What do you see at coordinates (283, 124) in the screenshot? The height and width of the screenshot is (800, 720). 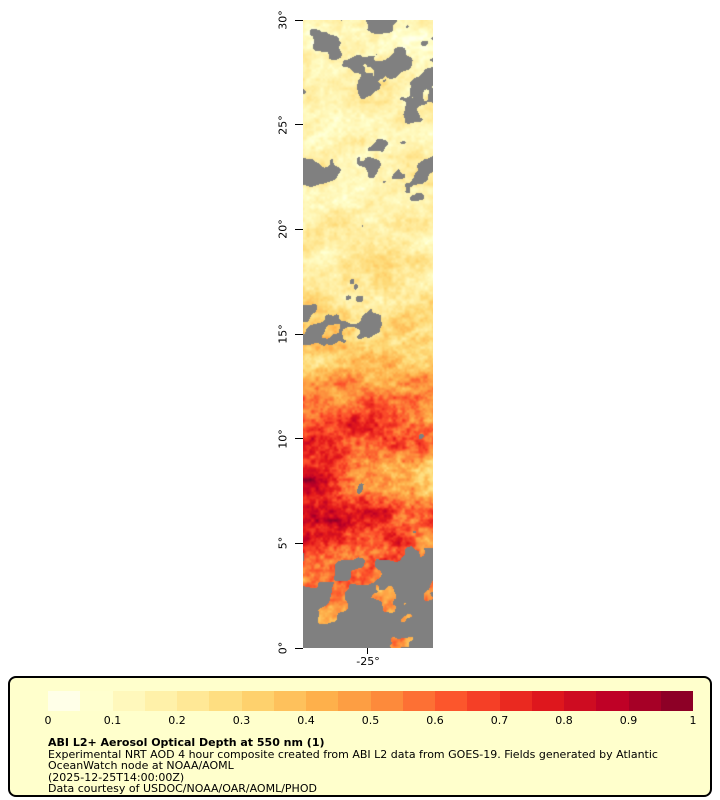 I see `y-axis-tick-label: 25°` at bounding box center [283, 124].